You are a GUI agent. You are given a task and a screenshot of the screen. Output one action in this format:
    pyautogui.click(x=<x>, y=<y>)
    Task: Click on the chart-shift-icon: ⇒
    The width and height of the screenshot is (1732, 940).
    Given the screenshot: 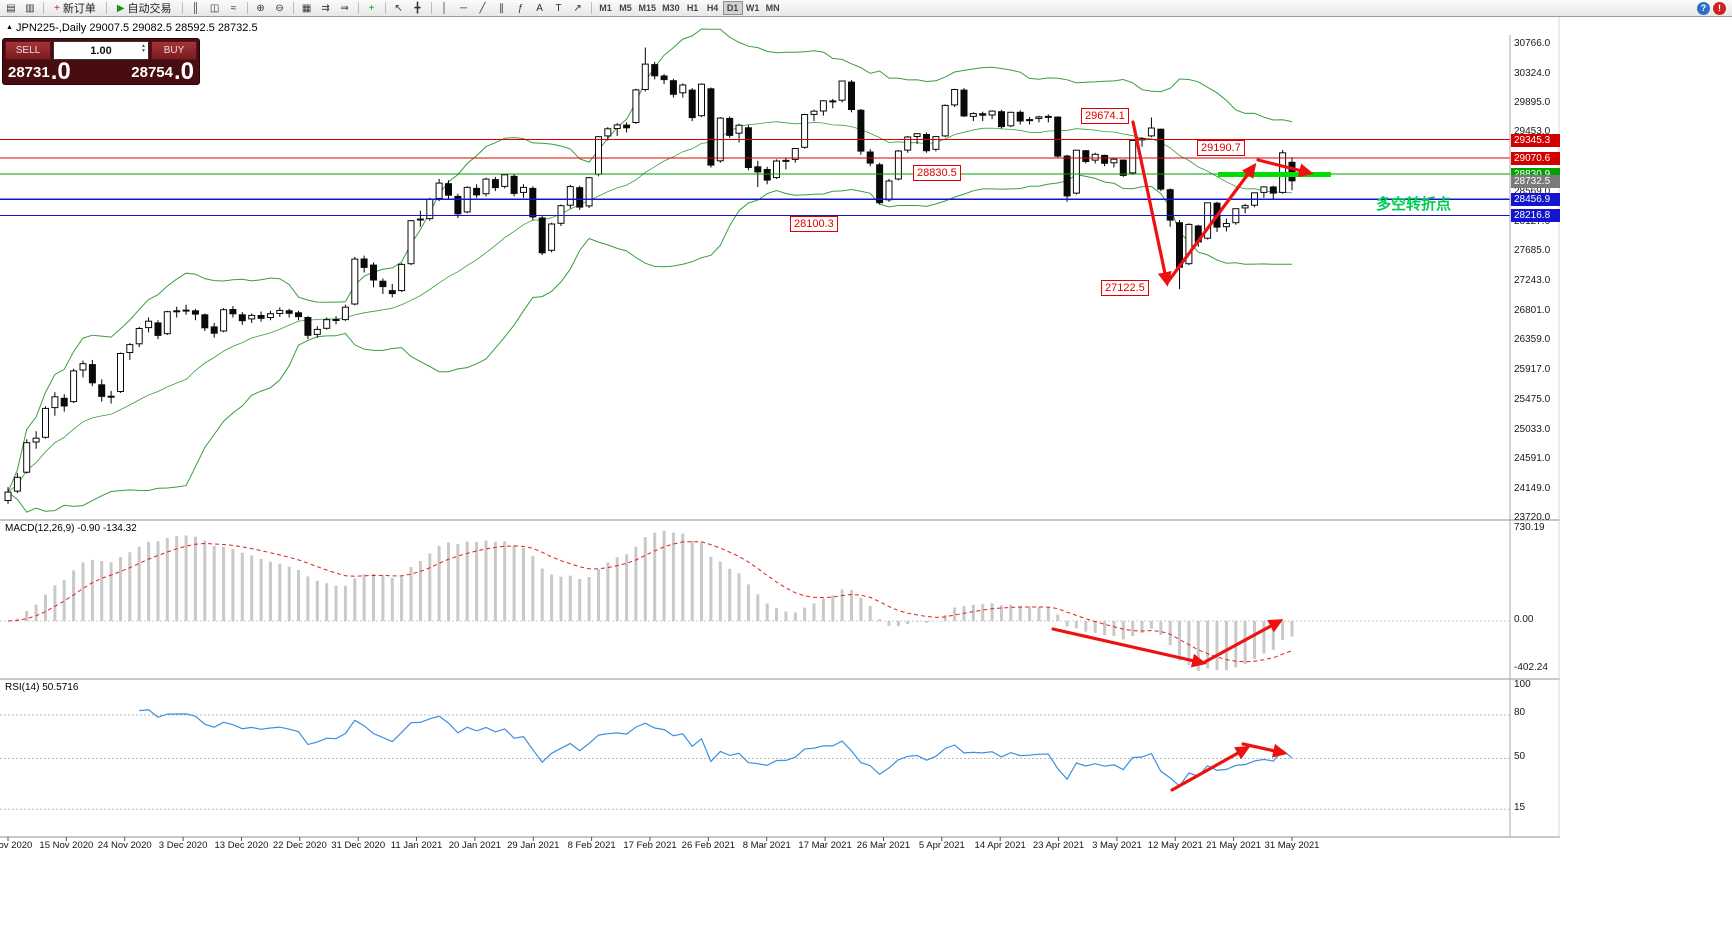 What is the action you would take?
    pyautogui.click(x=344, y=8)
    